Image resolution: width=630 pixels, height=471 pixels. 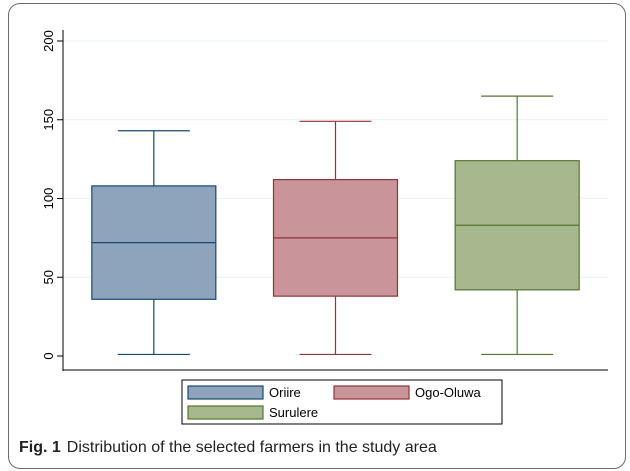 I want to click on box-oriire, so click(x=154, y=243).